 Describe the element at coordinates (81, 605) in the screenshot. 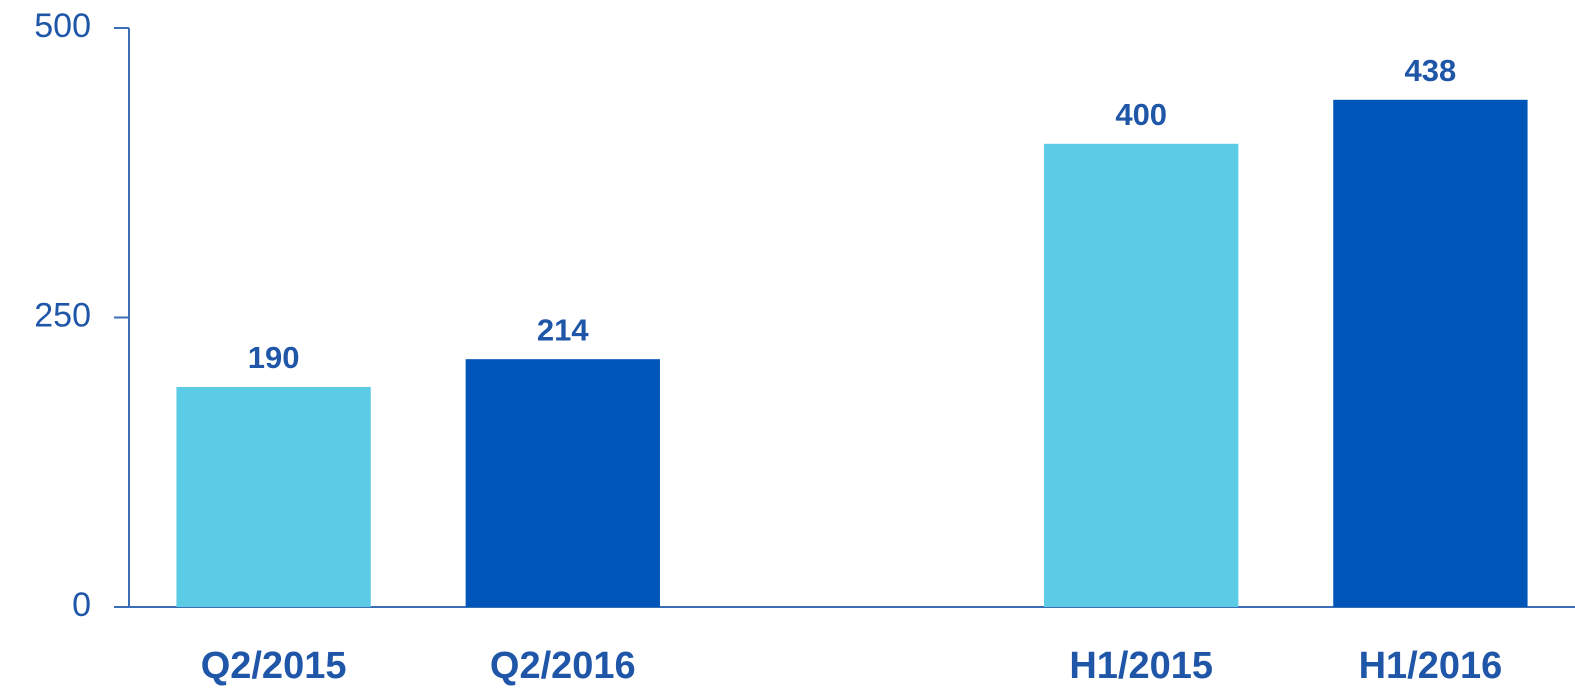

I see `y-tick-label: 0` at that location.